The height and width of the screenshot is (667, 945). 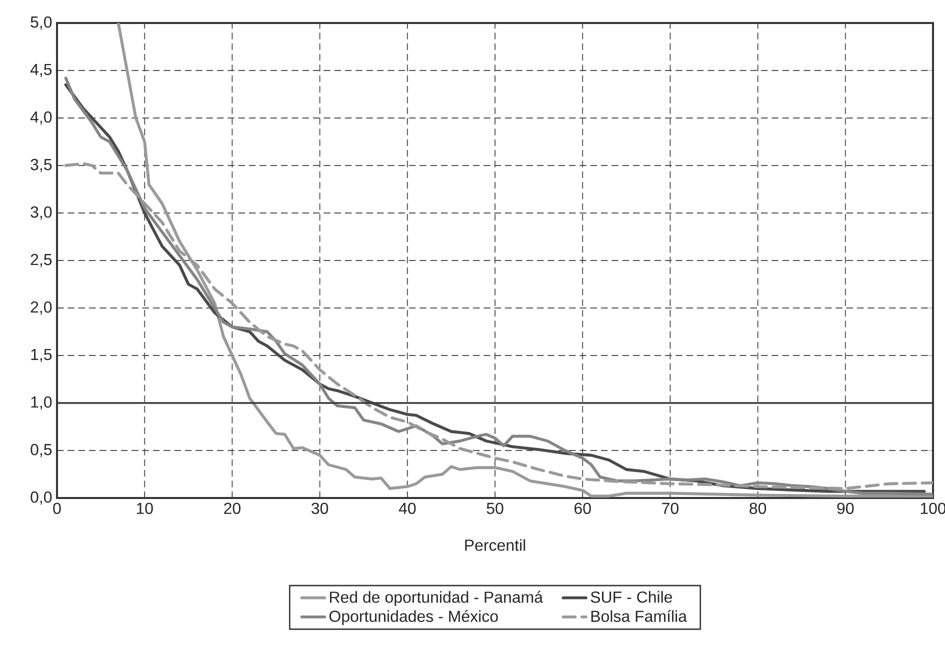 I want to click on legend-label: Bolsa Família, so click(x=639, y=616).